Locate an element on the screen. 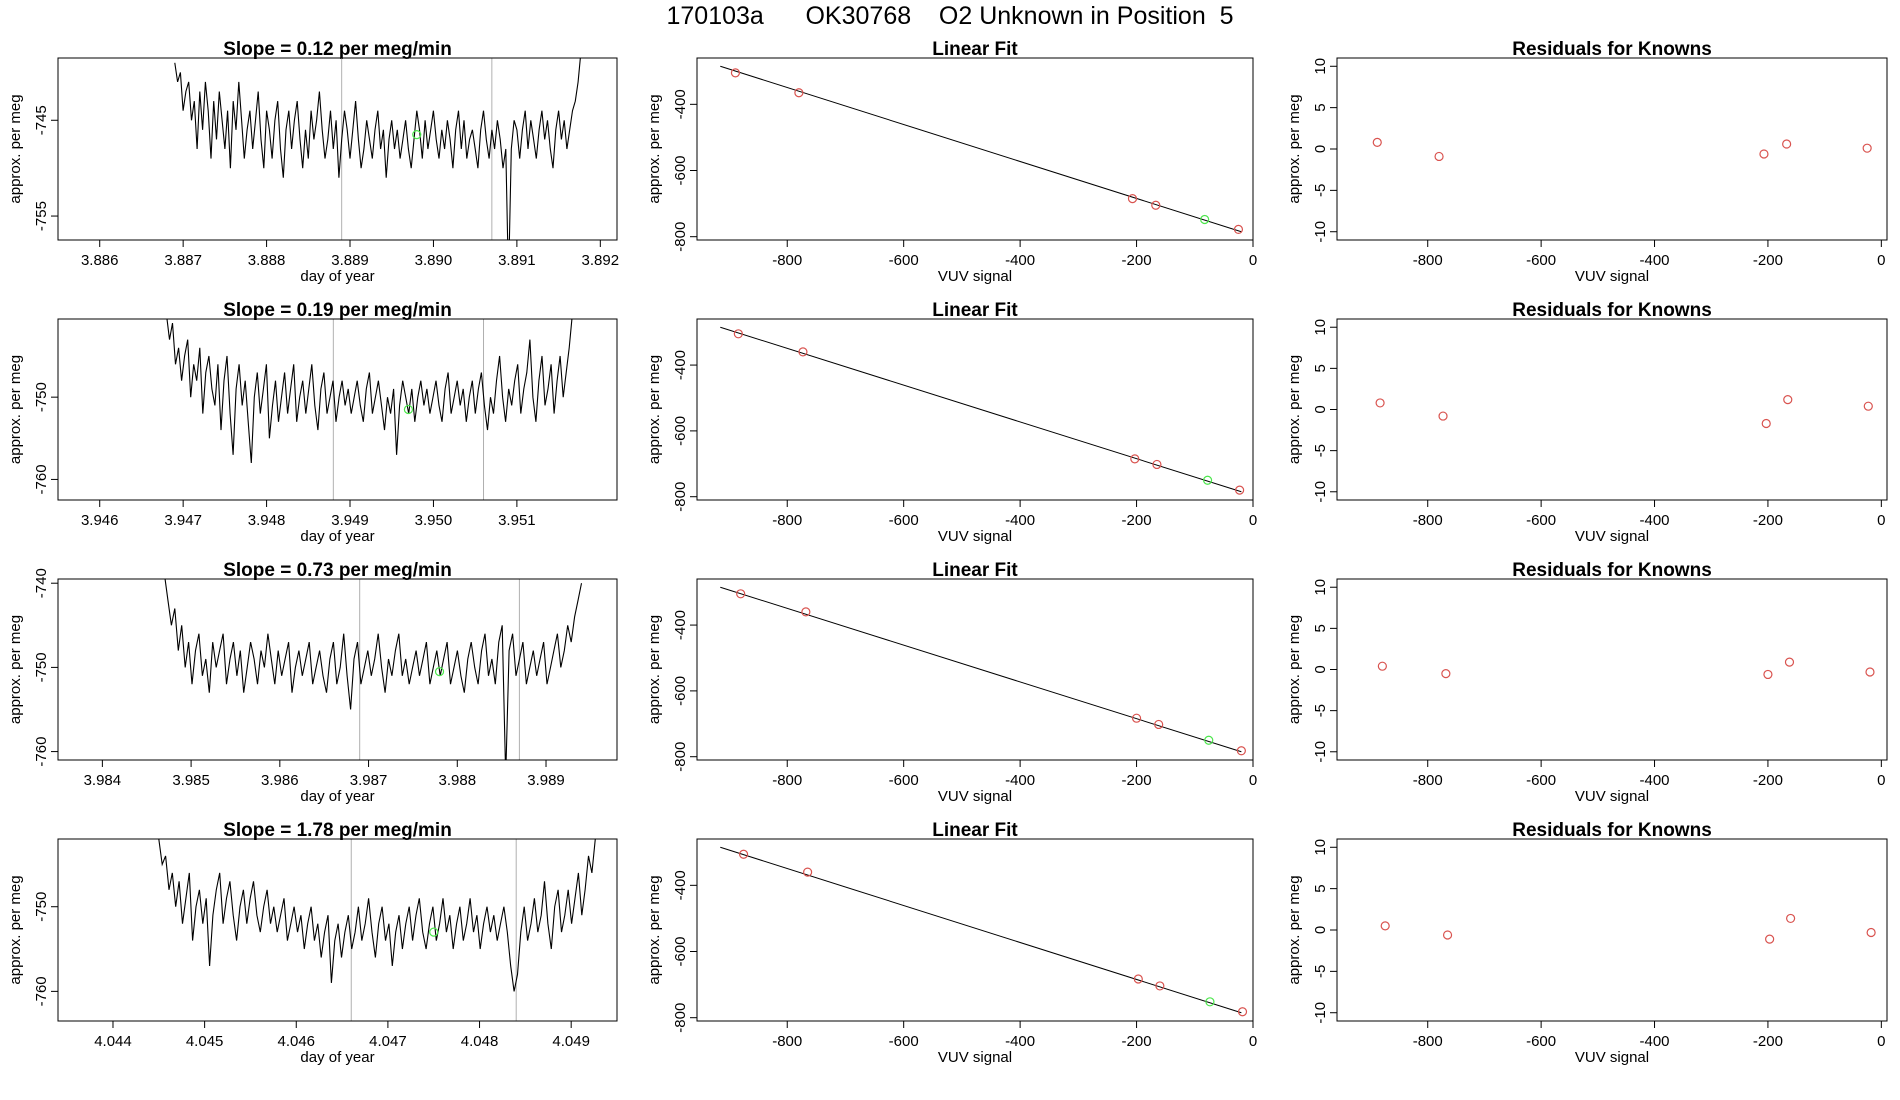 The width and height of the screenshot is (1900, 1100). y-tick-label: -750 is located at coordinates (41, 397).